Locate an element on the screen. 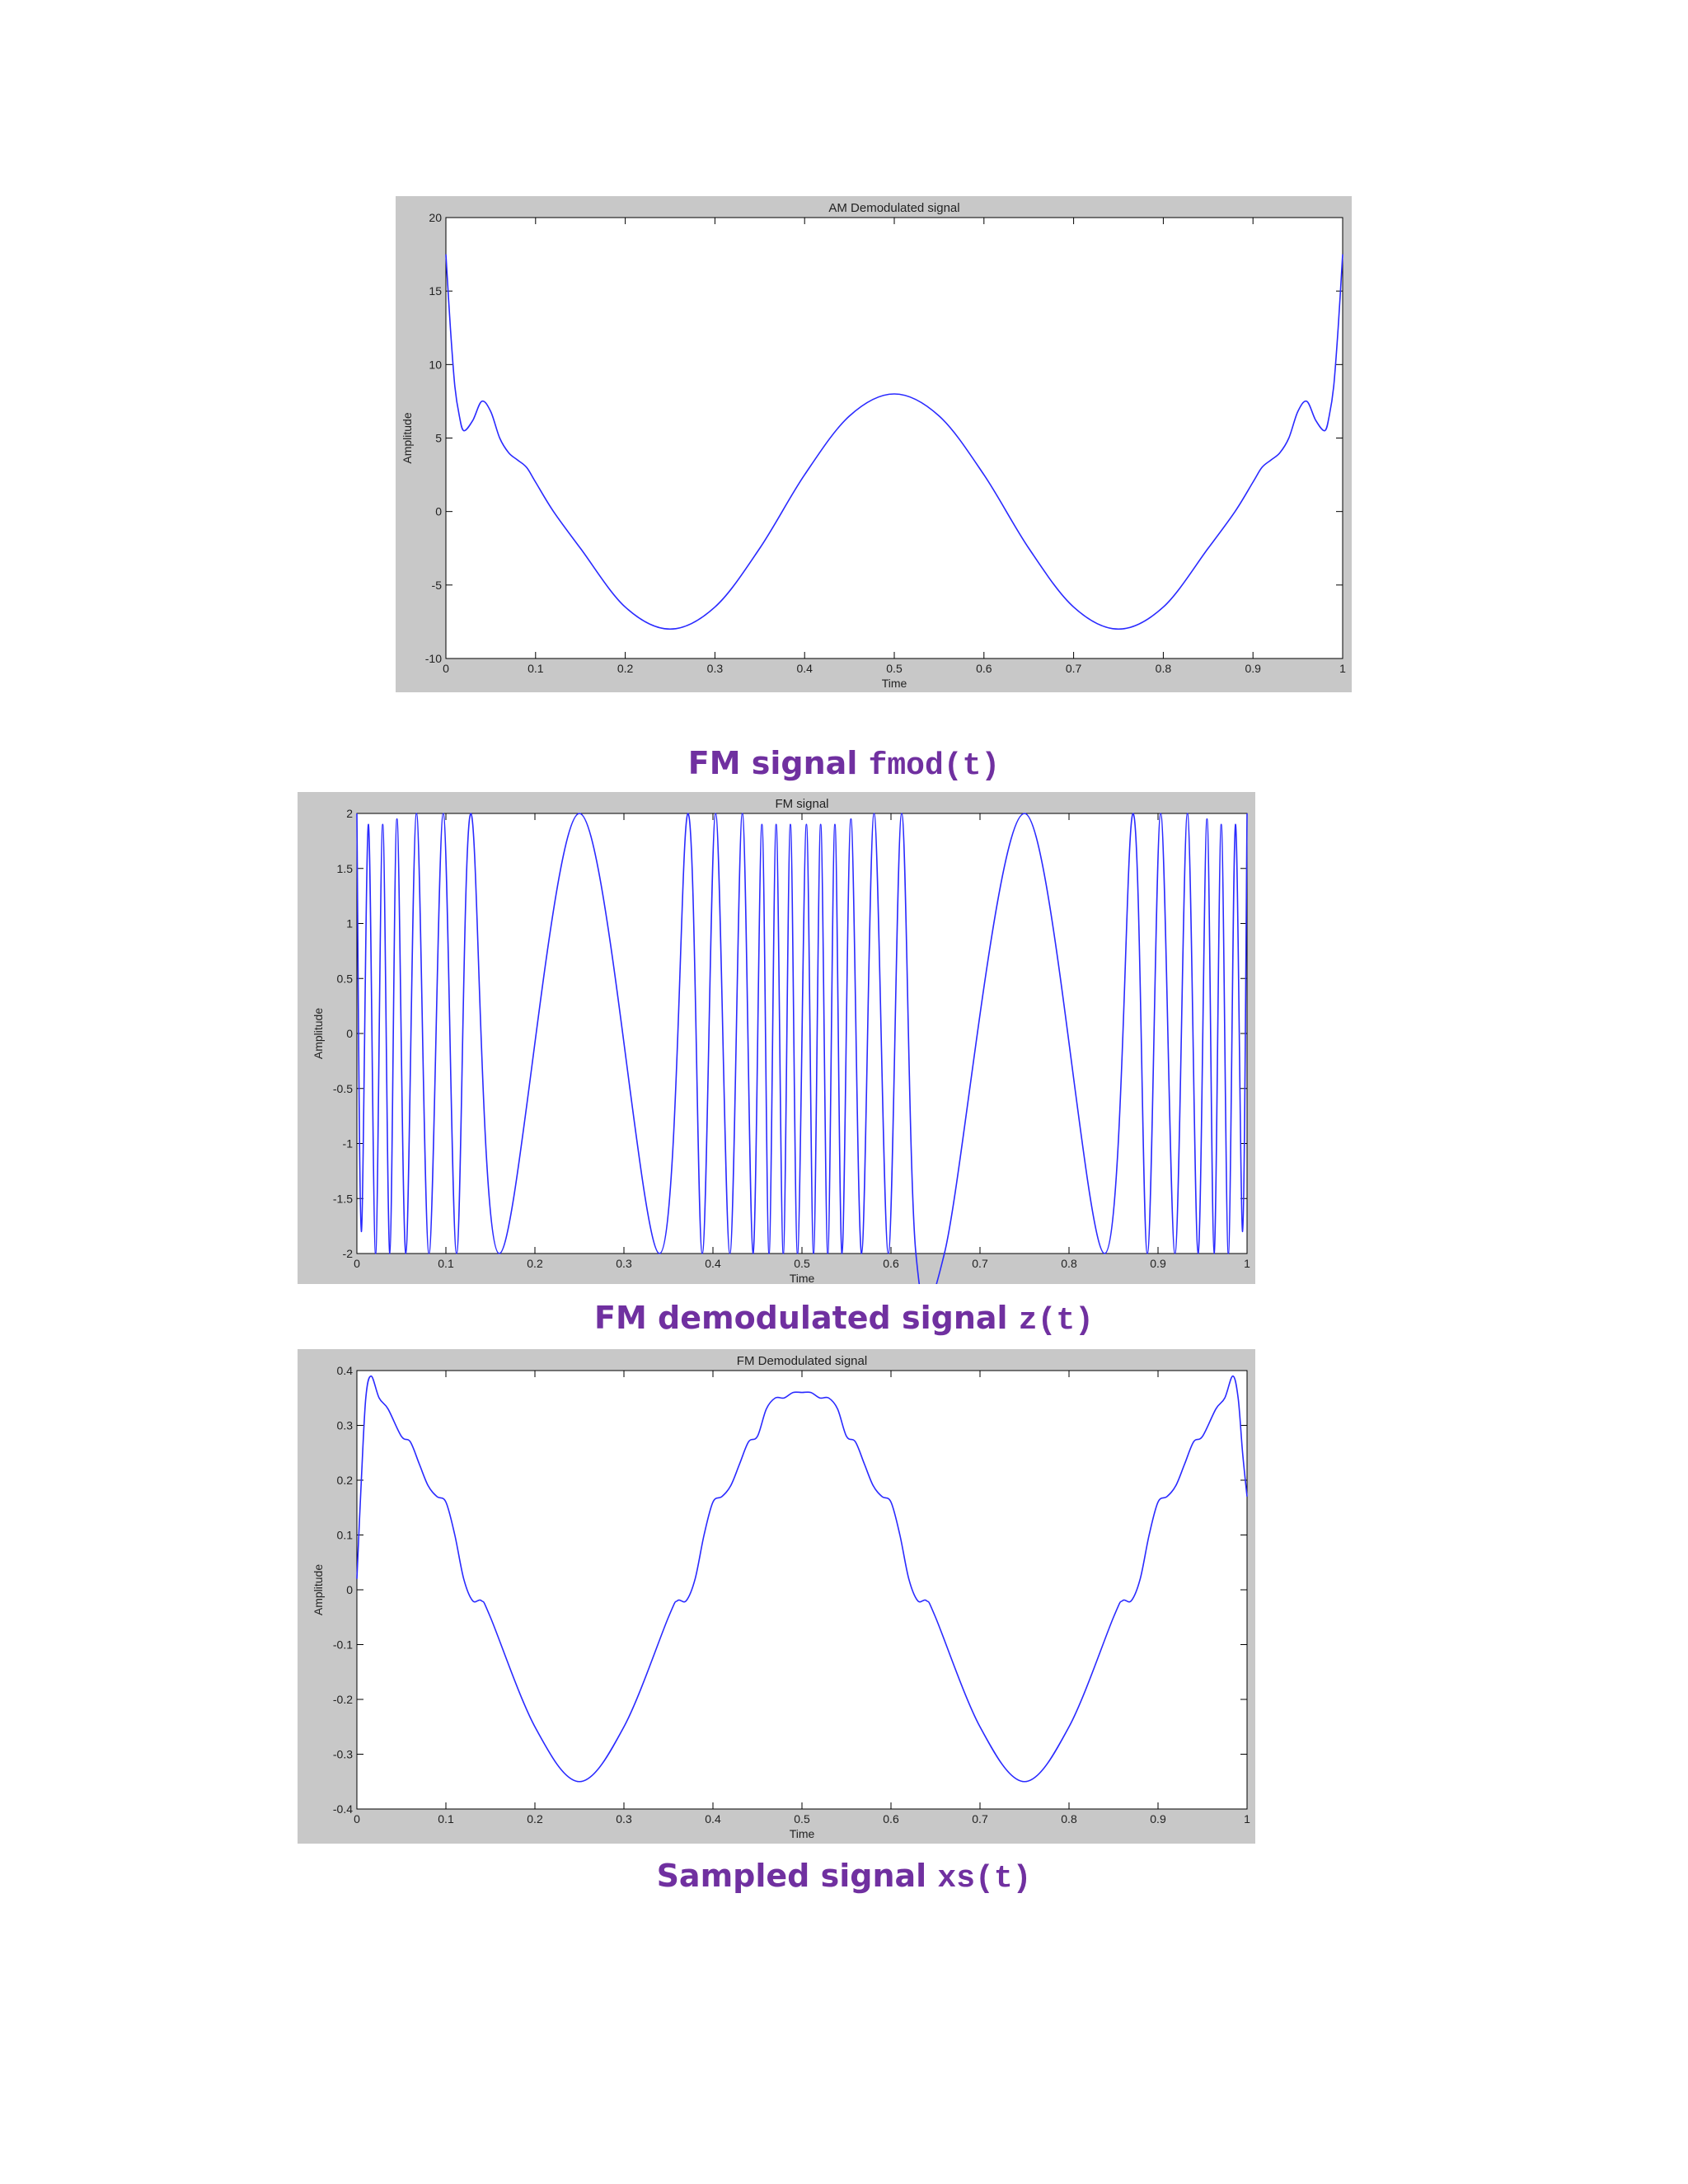 The height and width of the screenshot is (2184, 1688). y-tick-label: 0.5 is located at coordinates (346, 978).